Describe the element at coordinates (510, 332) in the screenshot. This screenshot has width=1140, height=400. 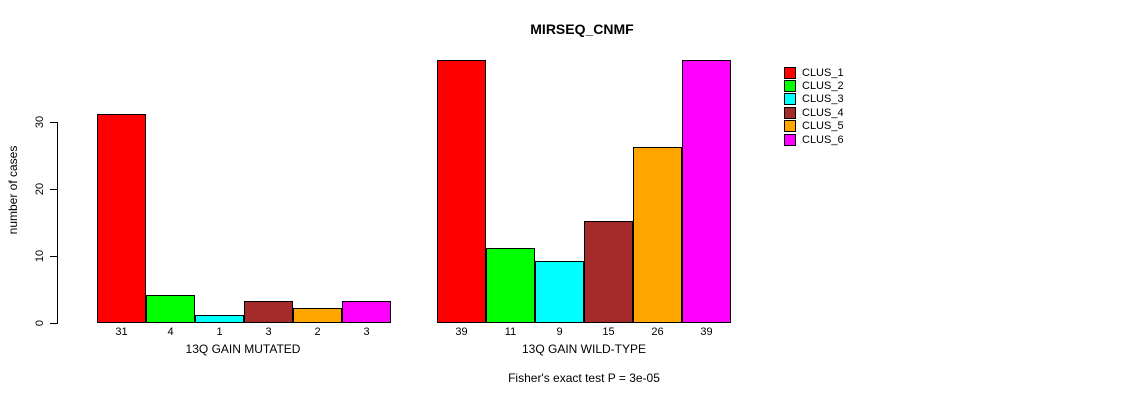
I see `bar-value-label: 11` at that location.